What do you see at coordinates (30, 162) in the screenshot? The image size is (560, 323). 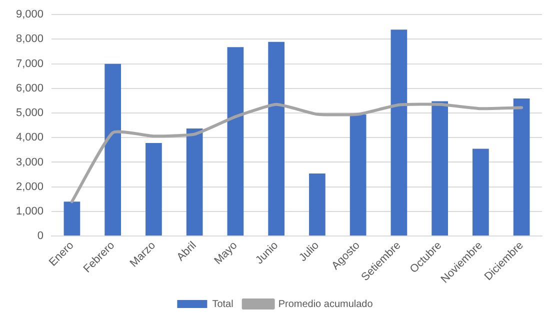 I see `y-tick-label: 3,000` at bounding box center [30, 162].